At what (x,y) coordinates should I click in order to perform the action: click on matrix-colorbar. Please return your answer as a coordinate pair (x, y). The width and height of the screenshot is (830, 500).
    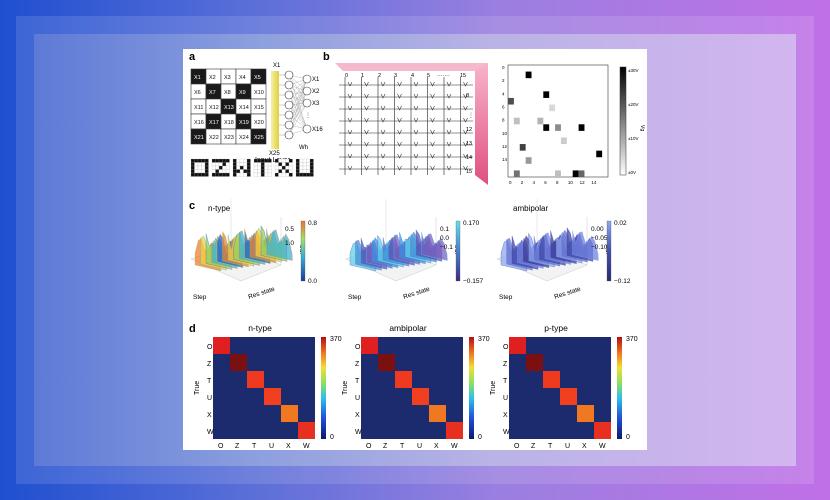
    Looking at the image, I should click on (619, 388).